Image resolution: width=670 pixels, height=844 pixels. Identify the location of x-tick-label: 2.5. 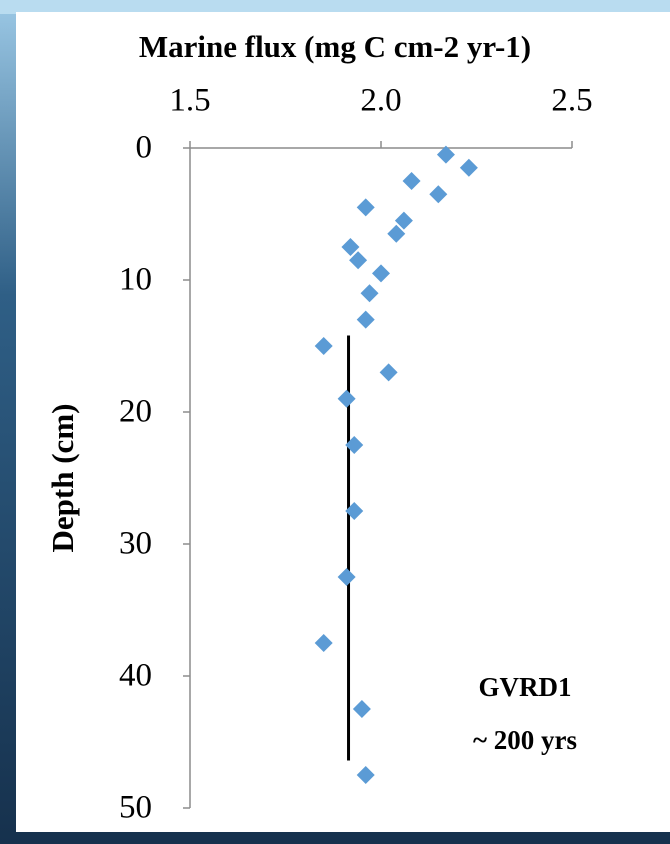
(571, 101).